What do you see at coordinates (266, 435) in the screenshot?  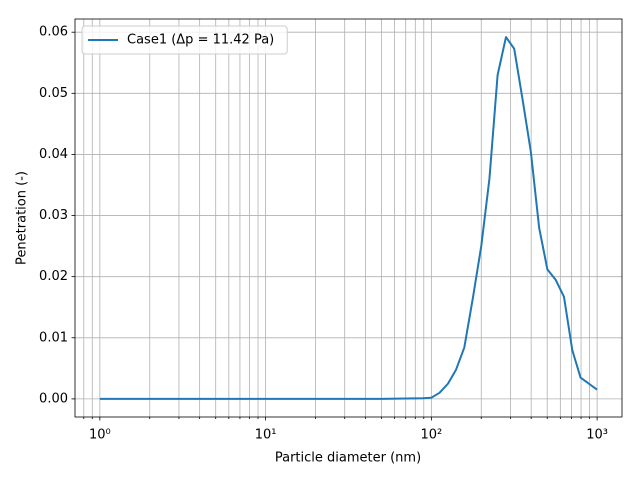 I see `x-tick-label: 10¹` at bounding box center [266, 435].